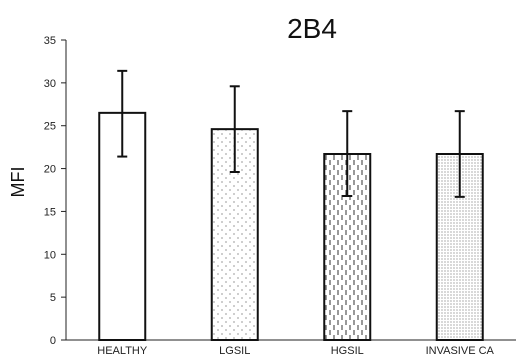  Describe the element at coordinates (312, 28) in the screenshot. I see `chart-title: 2B4` at that location.